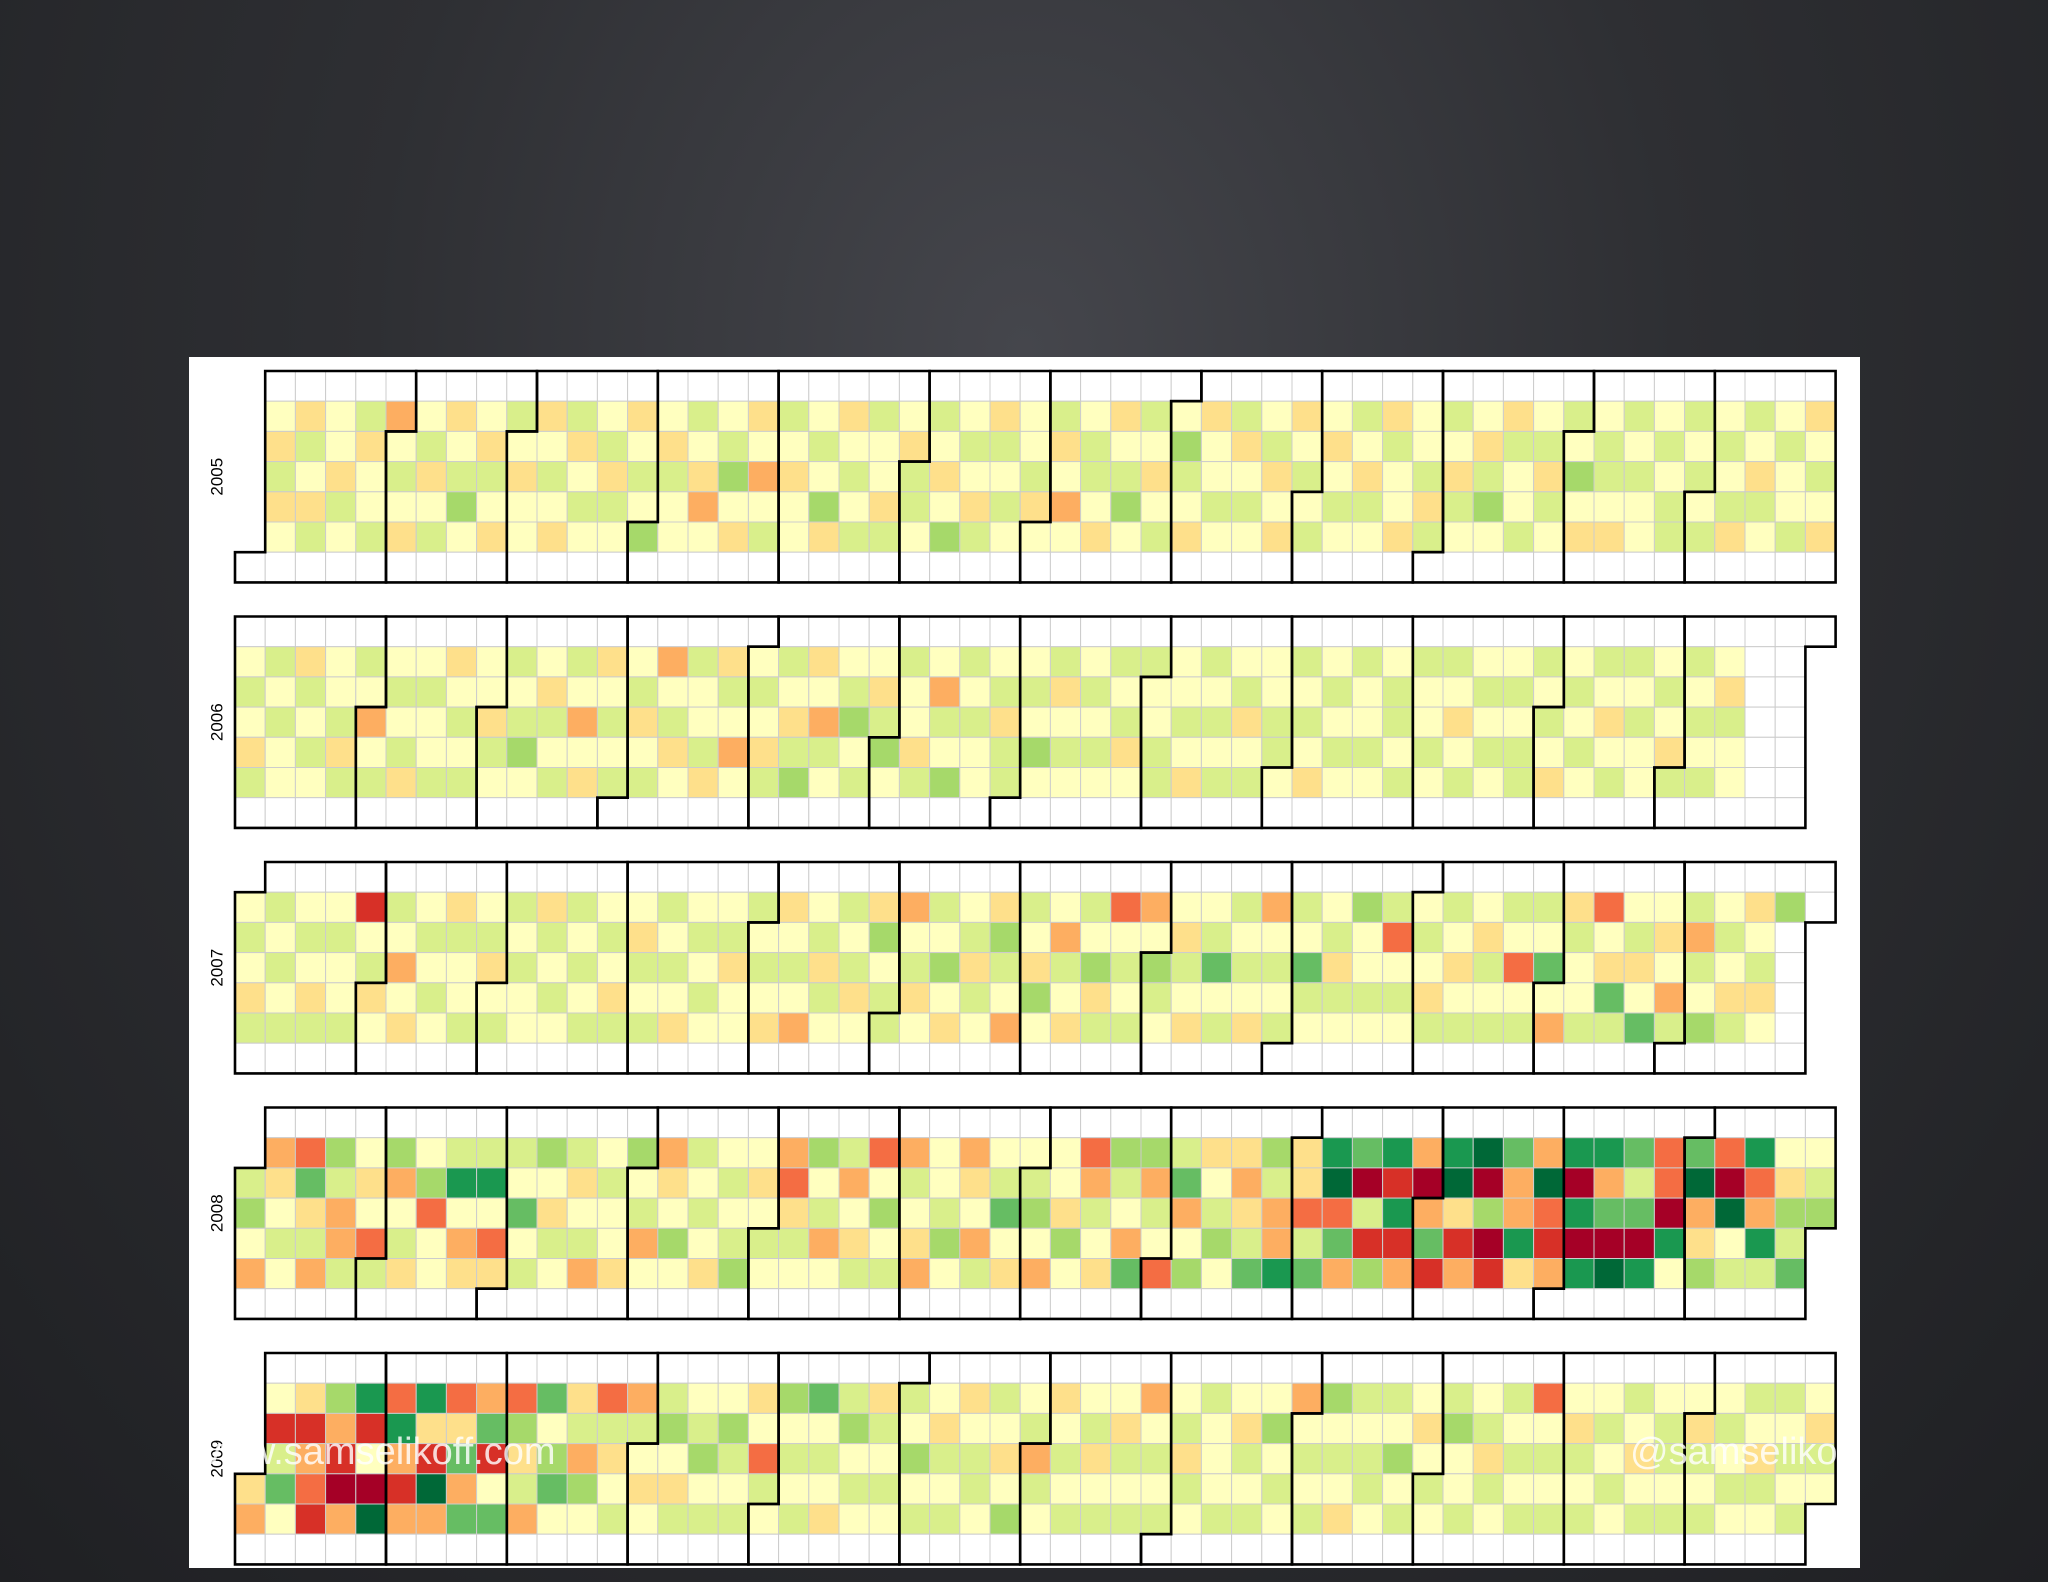 The height and width of the screenshot is (1582, 2048). I want to click on watermark-right: @samselikoff, so click(1744, 1452).